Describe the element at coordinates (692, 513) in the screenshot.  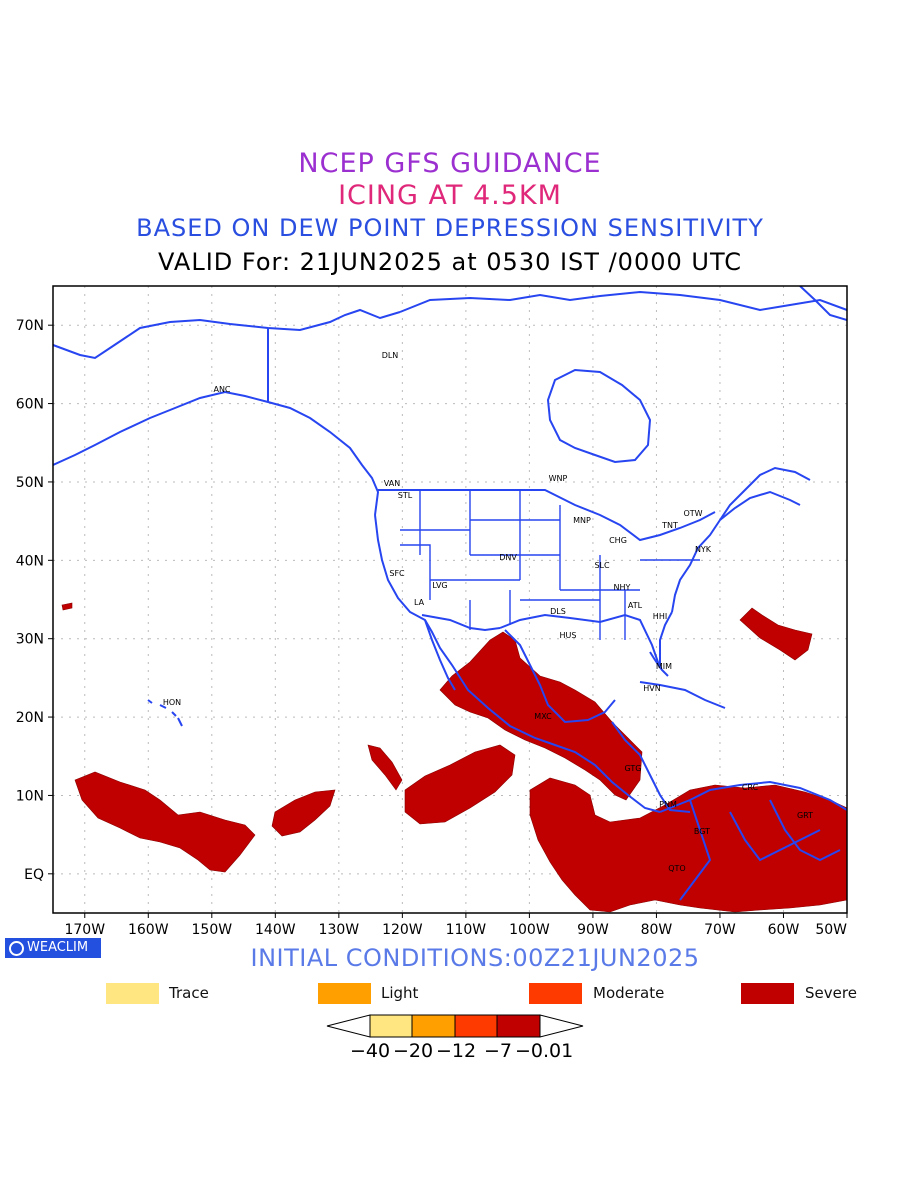
I see `city-label: OTW` at that location.